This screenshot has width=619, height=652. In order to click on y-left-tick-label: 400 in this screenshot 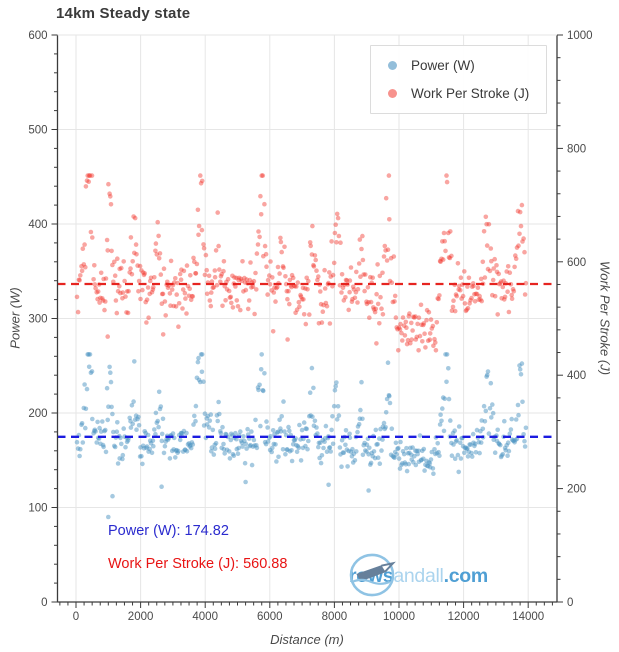, I will do `click(37, 225)`.